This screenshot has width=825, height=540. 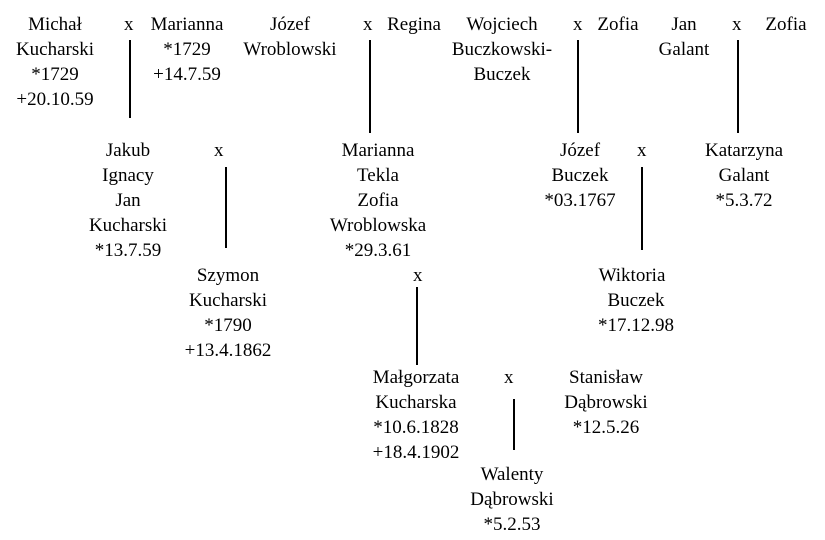 I want to click on person-text-line: Walenty, so click(x=512, y=474).